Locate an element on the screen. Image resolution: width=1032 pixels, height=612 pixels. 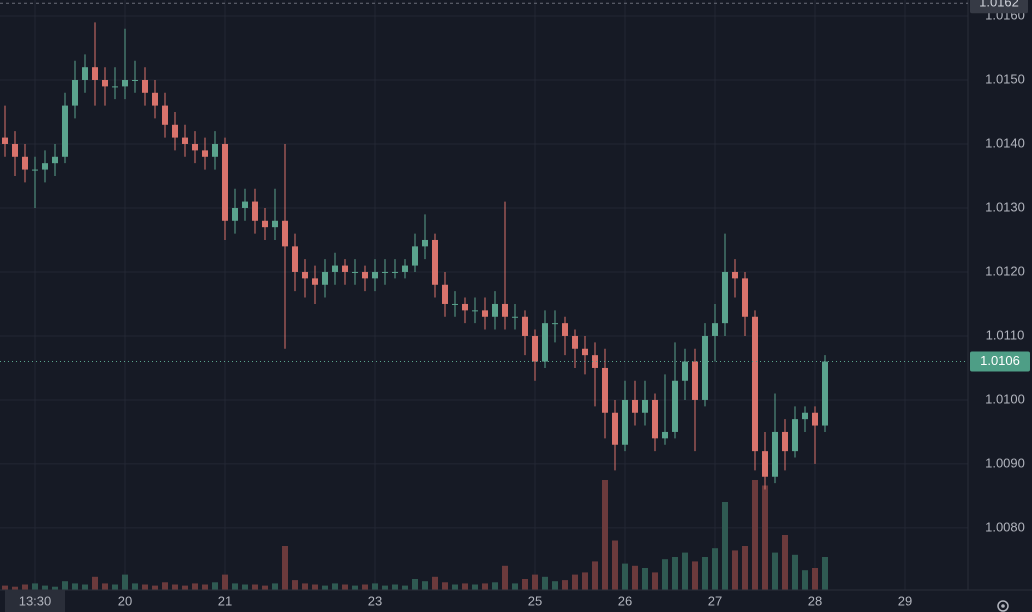
y-tick-label: 1.0120 is located at coordinates (1005, 270).